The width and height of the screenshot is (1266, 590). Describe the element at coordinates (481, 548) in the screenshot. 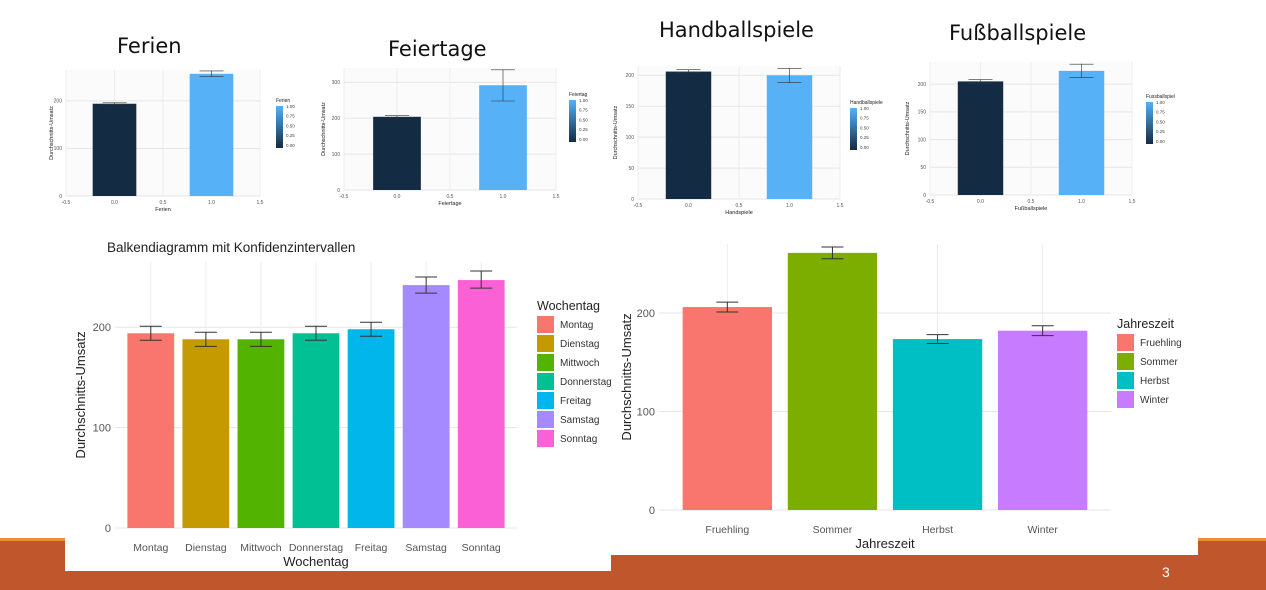

I see `x-tick-label: Sonntag` at that location.